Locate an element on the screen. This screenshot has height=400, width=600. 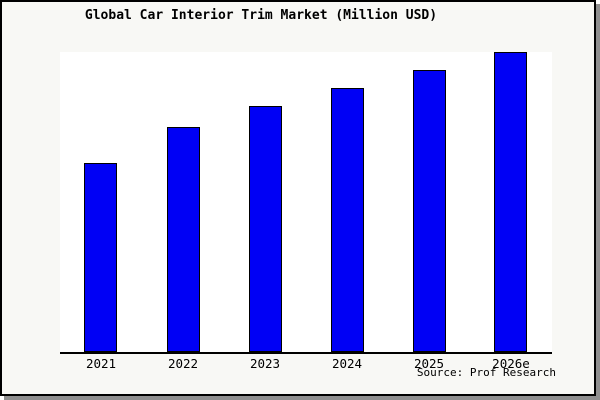
x-axis-labels: 2021 2022 2023 2024 2025 2026e is located at coordinates (306, 365).